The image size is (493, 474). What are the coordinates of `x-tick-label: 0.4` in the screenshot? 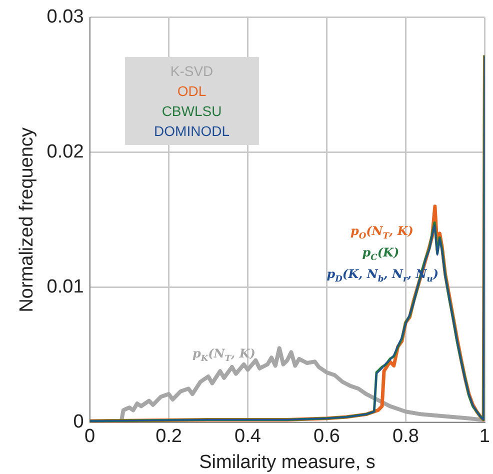 It's located at (248, 437).